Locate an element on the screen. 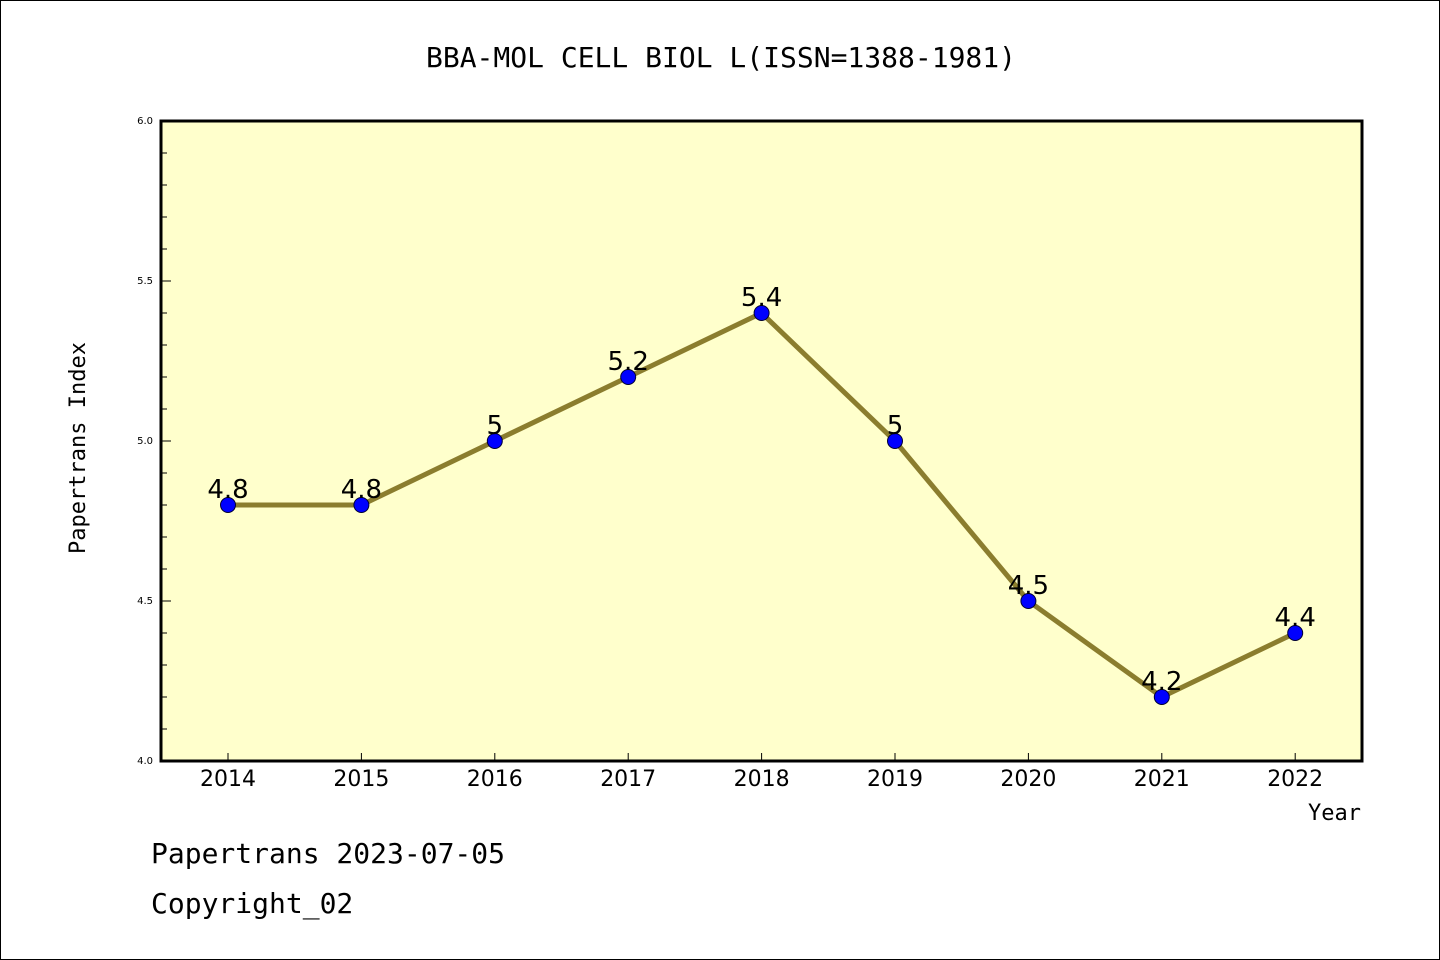 This screenshot has height=960, width=1440. x-tick-label: 2014 is located at coordinates (228, 779).